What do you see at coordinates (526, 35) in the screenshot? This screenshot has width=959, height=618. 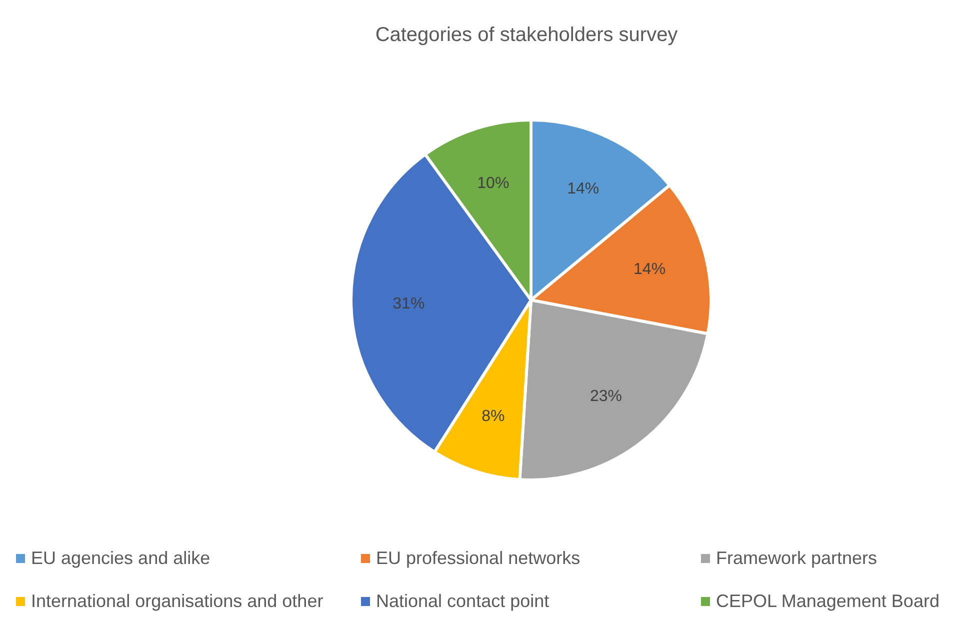 I see `chart-title: Categories of stakeholders survey` at bounding box center [526, 35].